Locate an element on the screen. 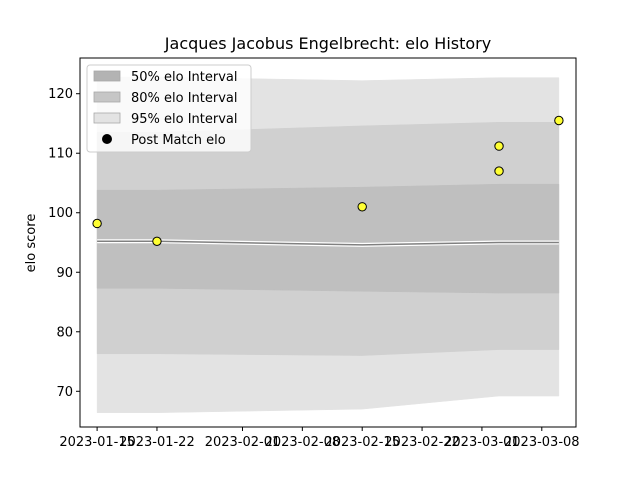 This screenshot has width=640, height=480. y-axis-label: elo score is located at coordinates (31, 243).